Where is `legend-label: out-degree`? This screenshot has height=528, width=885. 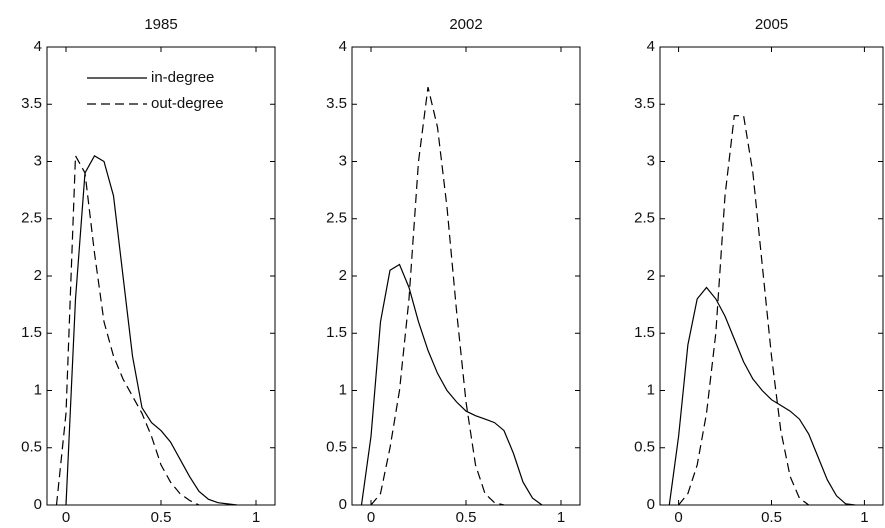 legend-label: out-degree is located at coordinates (187, 103).